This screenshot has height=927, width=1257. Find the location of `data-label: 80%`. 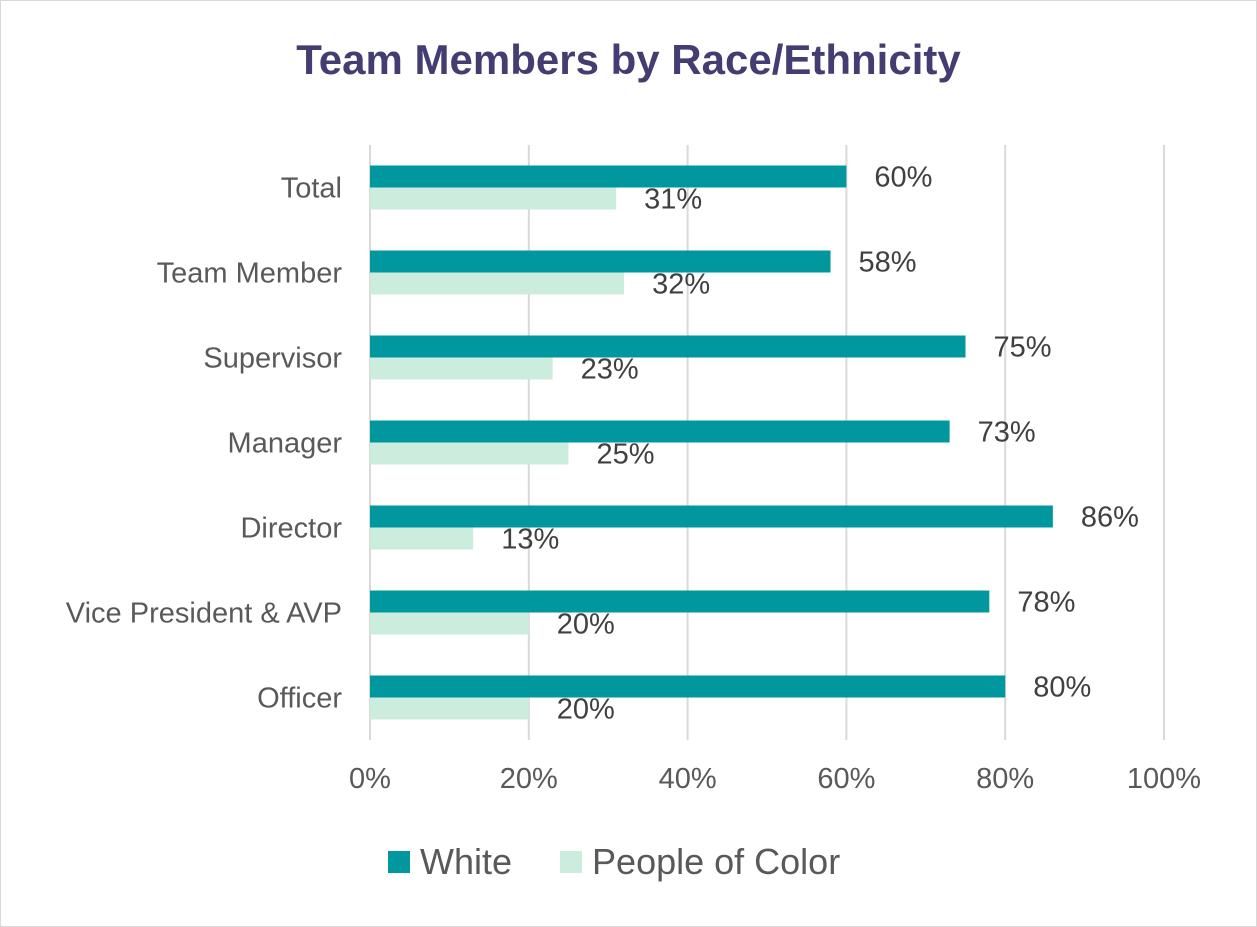

data-label: 80% is located at coordinates (1062, 688).